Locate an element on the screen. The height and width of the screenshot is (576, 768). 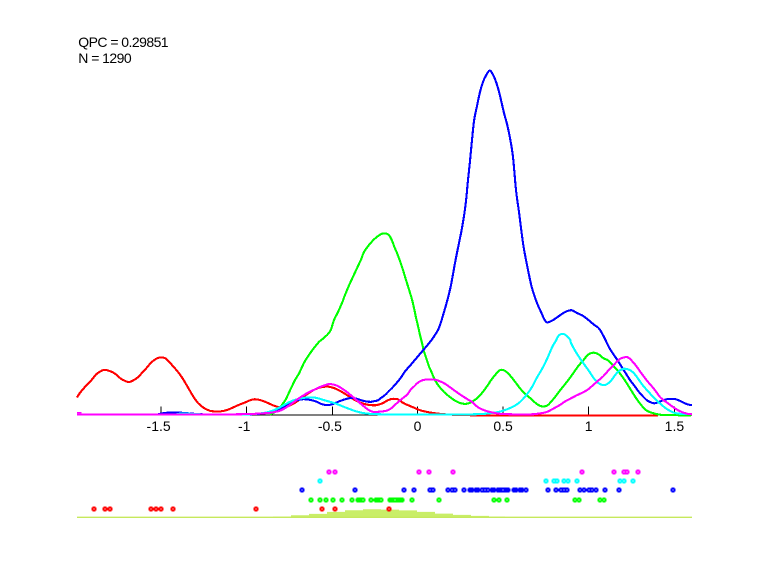
svg-text: 1 is located at coordinates (589, 426).